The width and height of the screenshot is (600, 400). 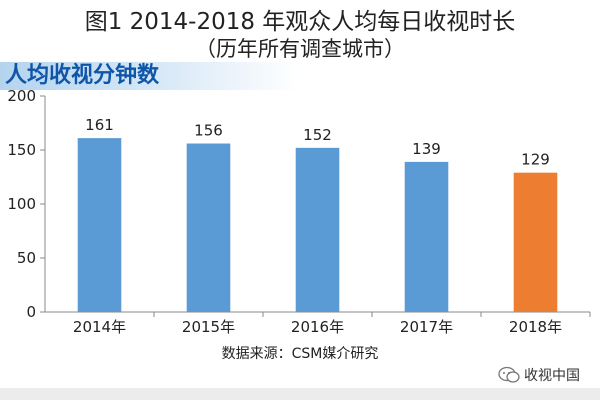 I want to click on data-label: 156, so click(x=208, y=131).